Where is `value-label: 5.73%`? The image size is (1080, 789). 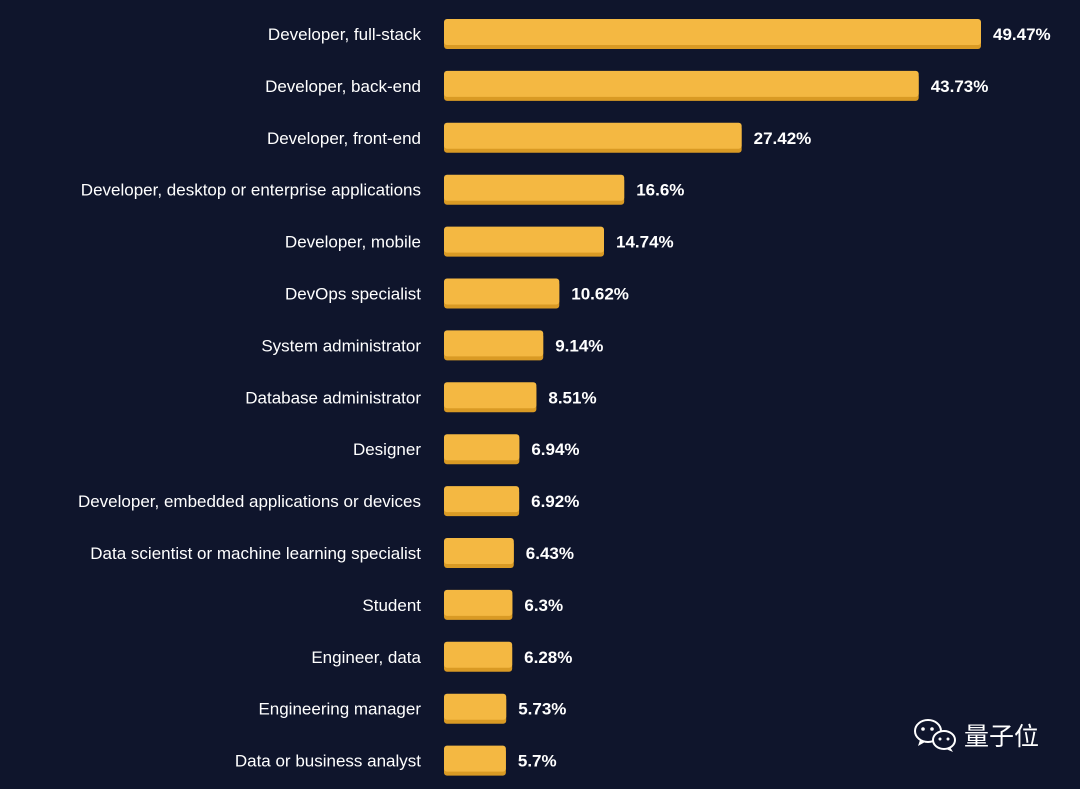 value-label: 5.73% is located at coordinates (542, 709).